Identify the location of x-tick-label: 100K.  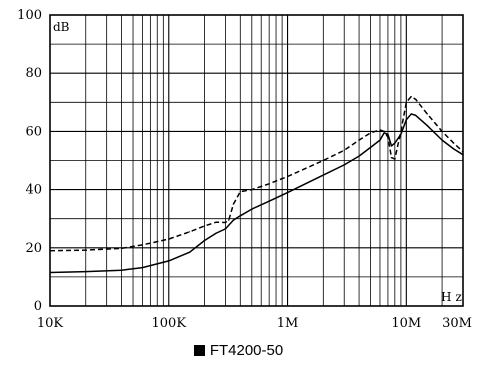
(169, 323).